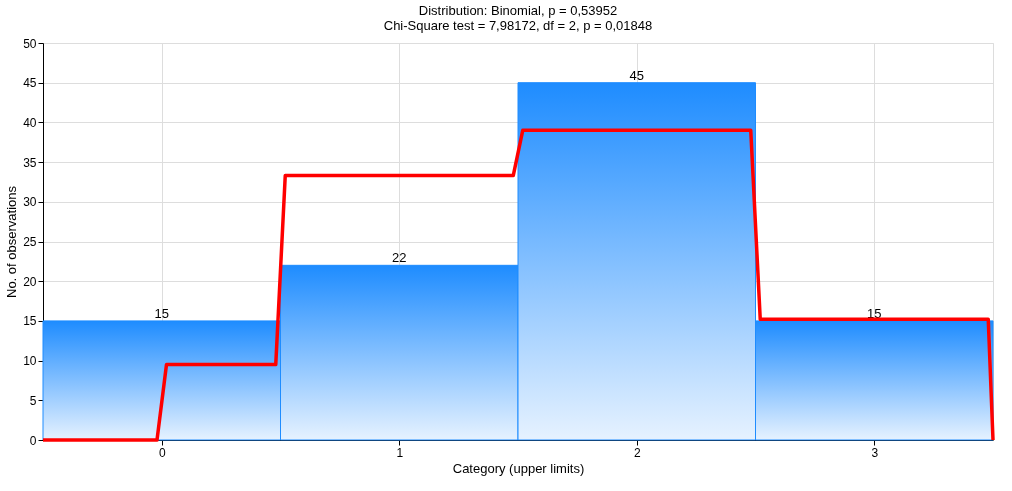 Image resolution: width=1012 pixels, height=491 pixels. Describe the element at coordinates (33, 400) in the screenshot. I see `y-tick-label: 5` at that location.